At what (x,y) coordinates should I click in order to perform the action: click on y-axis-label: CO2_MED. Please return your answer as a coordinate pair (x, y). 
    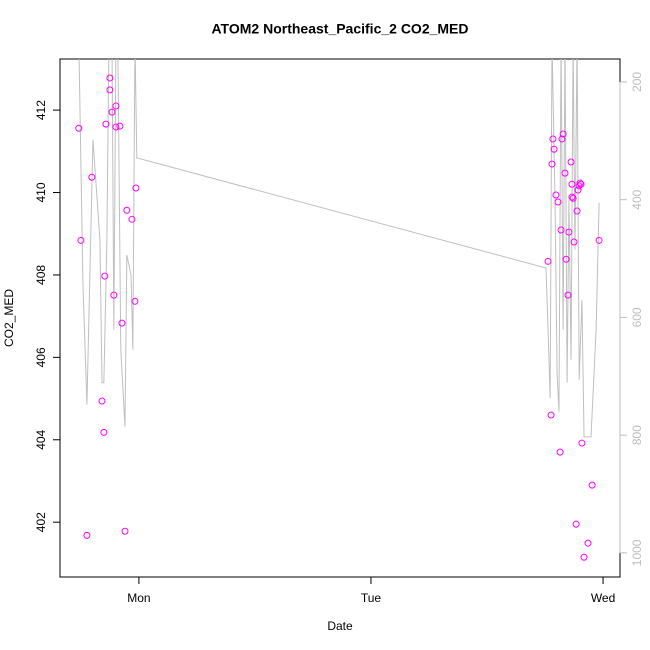
    Looking at the image, I should click on (9, 318).